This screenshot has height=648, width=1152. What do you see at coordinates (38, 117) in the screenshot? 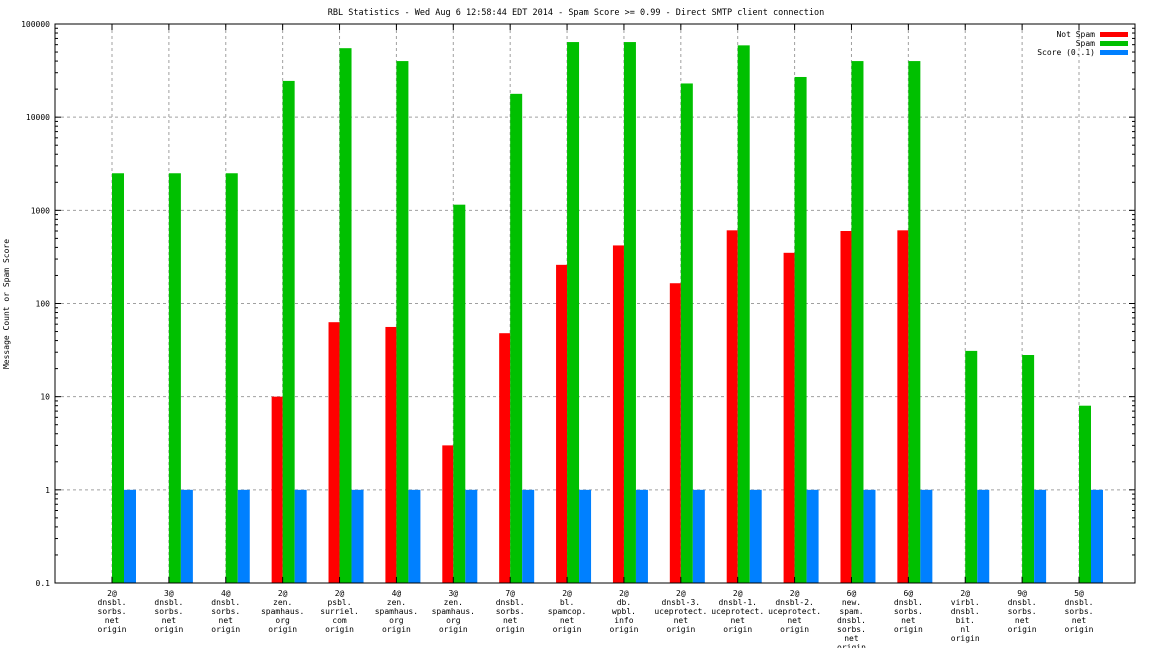
I see `y-tick-label: 10000` at bounding box center [38, 117].